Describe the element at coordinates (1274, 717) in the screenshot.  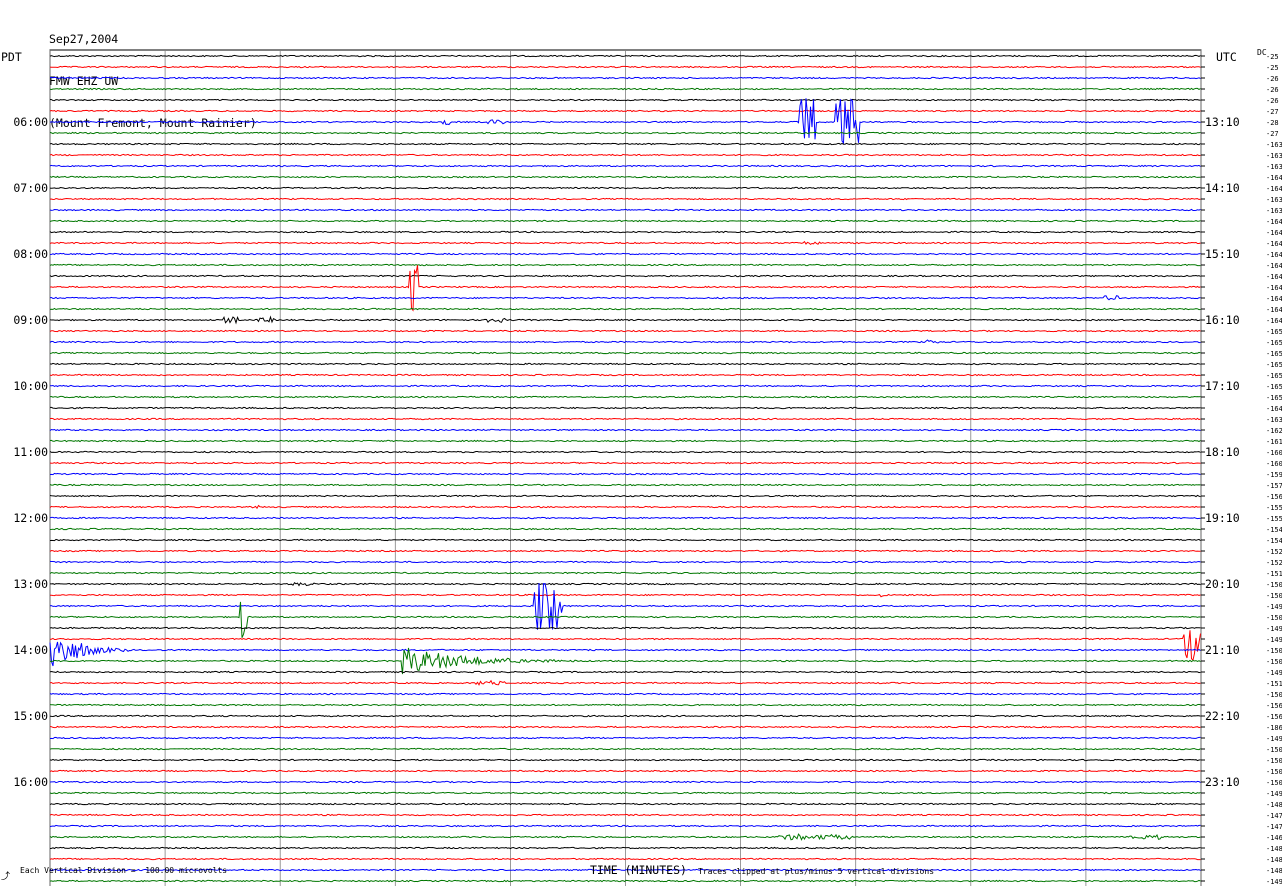
I see `dc-offset-label: -156` at that location.